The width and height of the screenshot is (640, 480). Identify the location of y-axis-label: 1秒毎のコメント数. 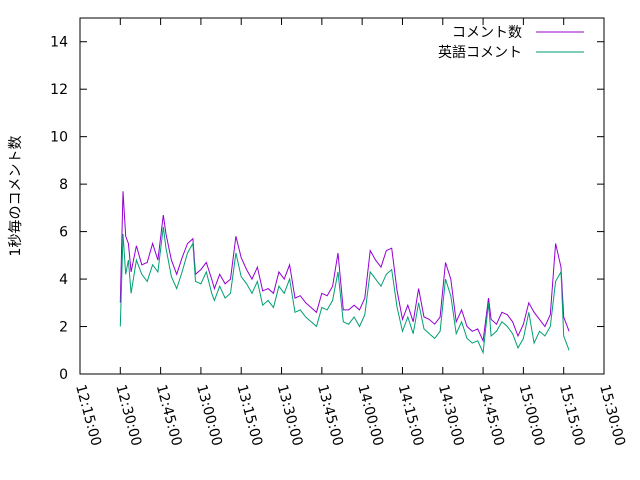
(16, 196).